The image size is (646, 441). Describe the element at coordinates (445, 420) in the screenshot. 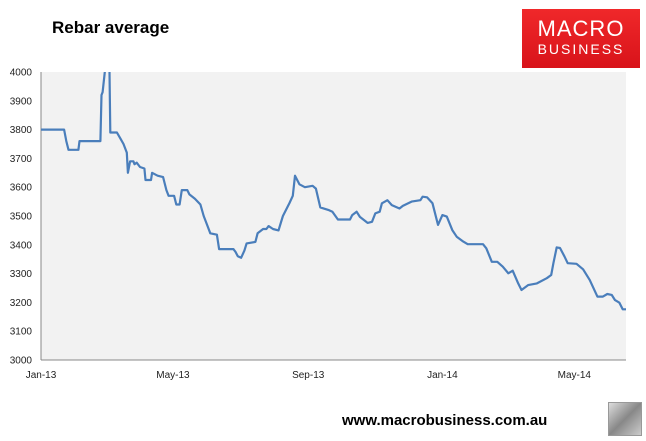

I see `footer-url: www.macrobusiness.com.au` at that location.